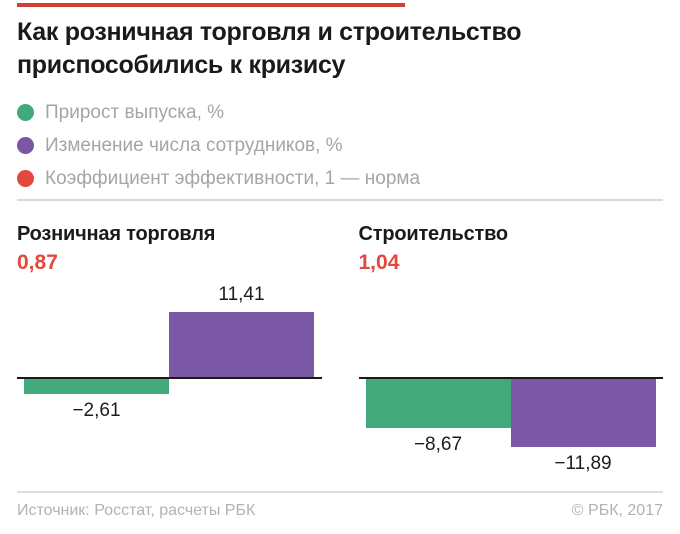  Describe the element at coordinates (211, 5) in the screenshot. I see `top-accent-line` at that location.